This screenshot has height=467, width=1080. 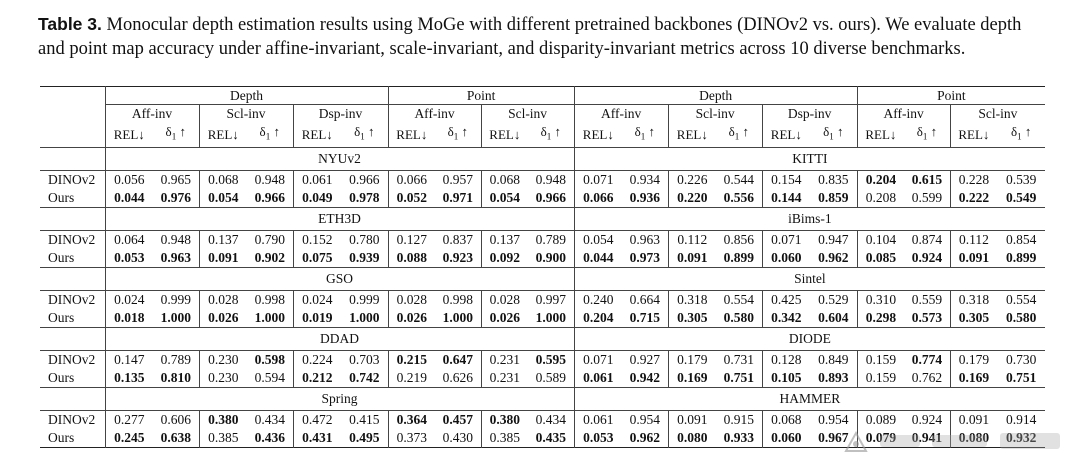 I want to click on table-cell: 0.068, so click(x=222, y=179).